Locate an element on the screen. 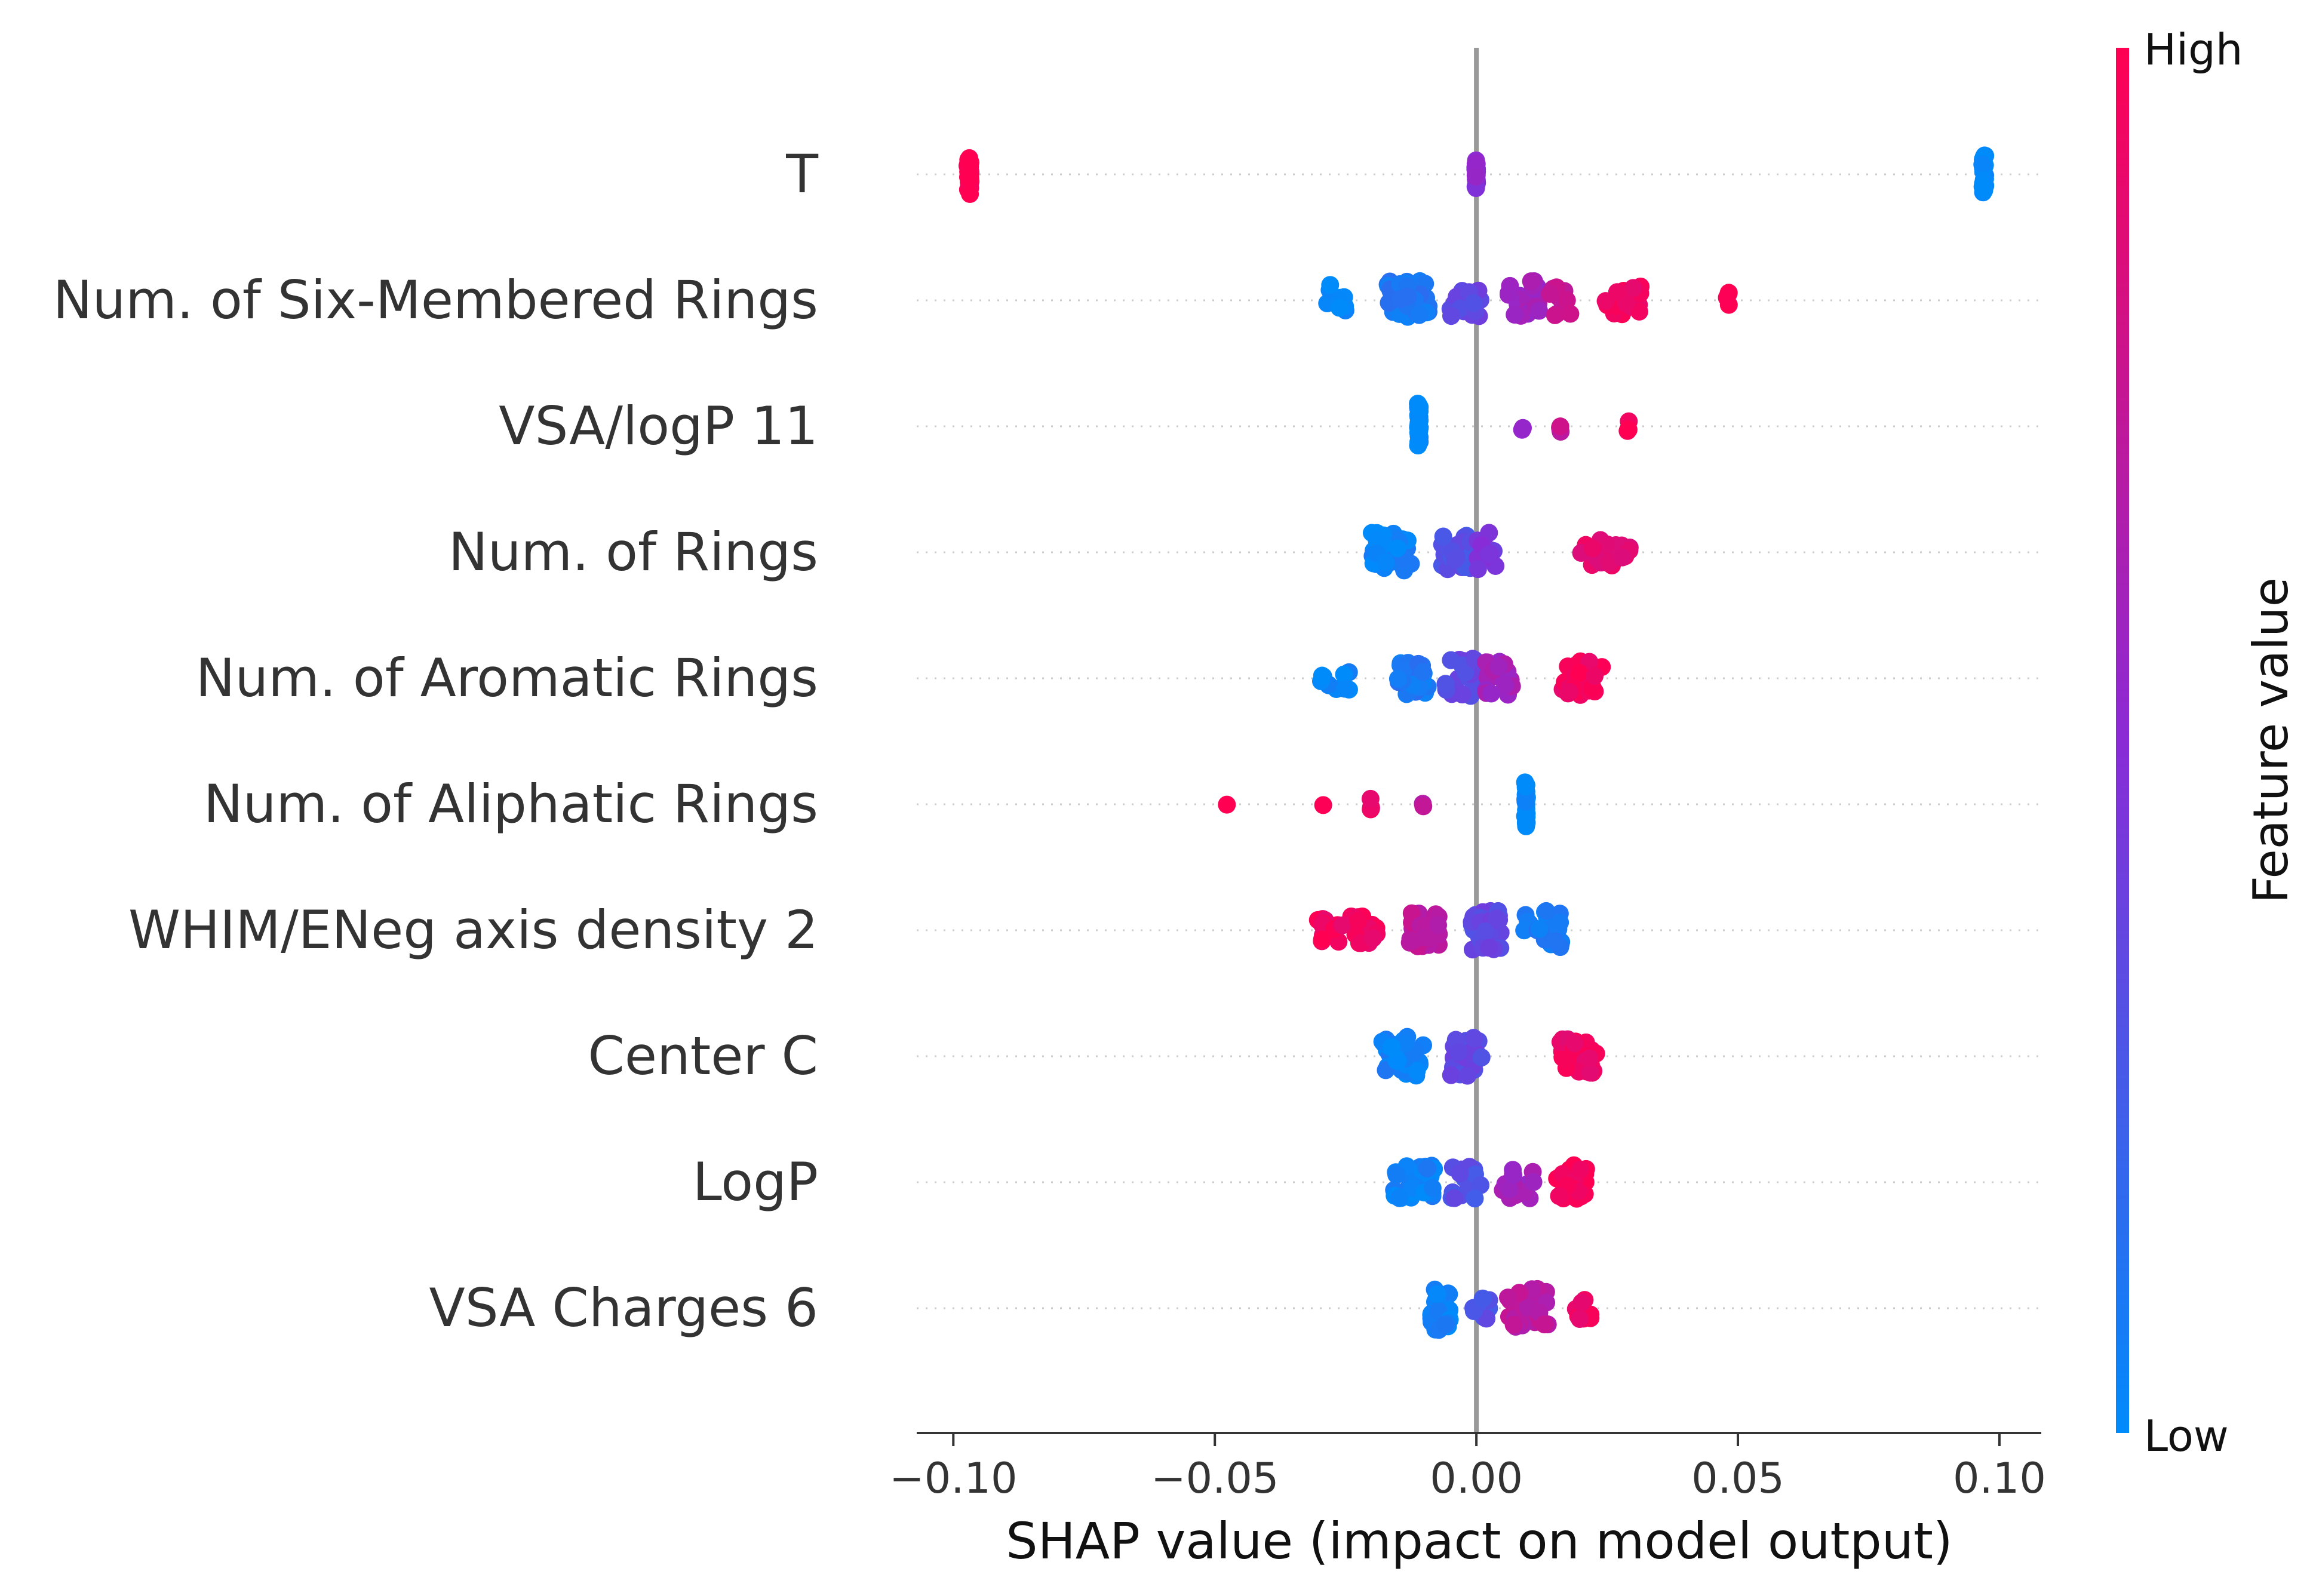 The width and height of the screenshot is (2313, 1596). feature-label: Num. of Rings is located at coordinates (634, 552).